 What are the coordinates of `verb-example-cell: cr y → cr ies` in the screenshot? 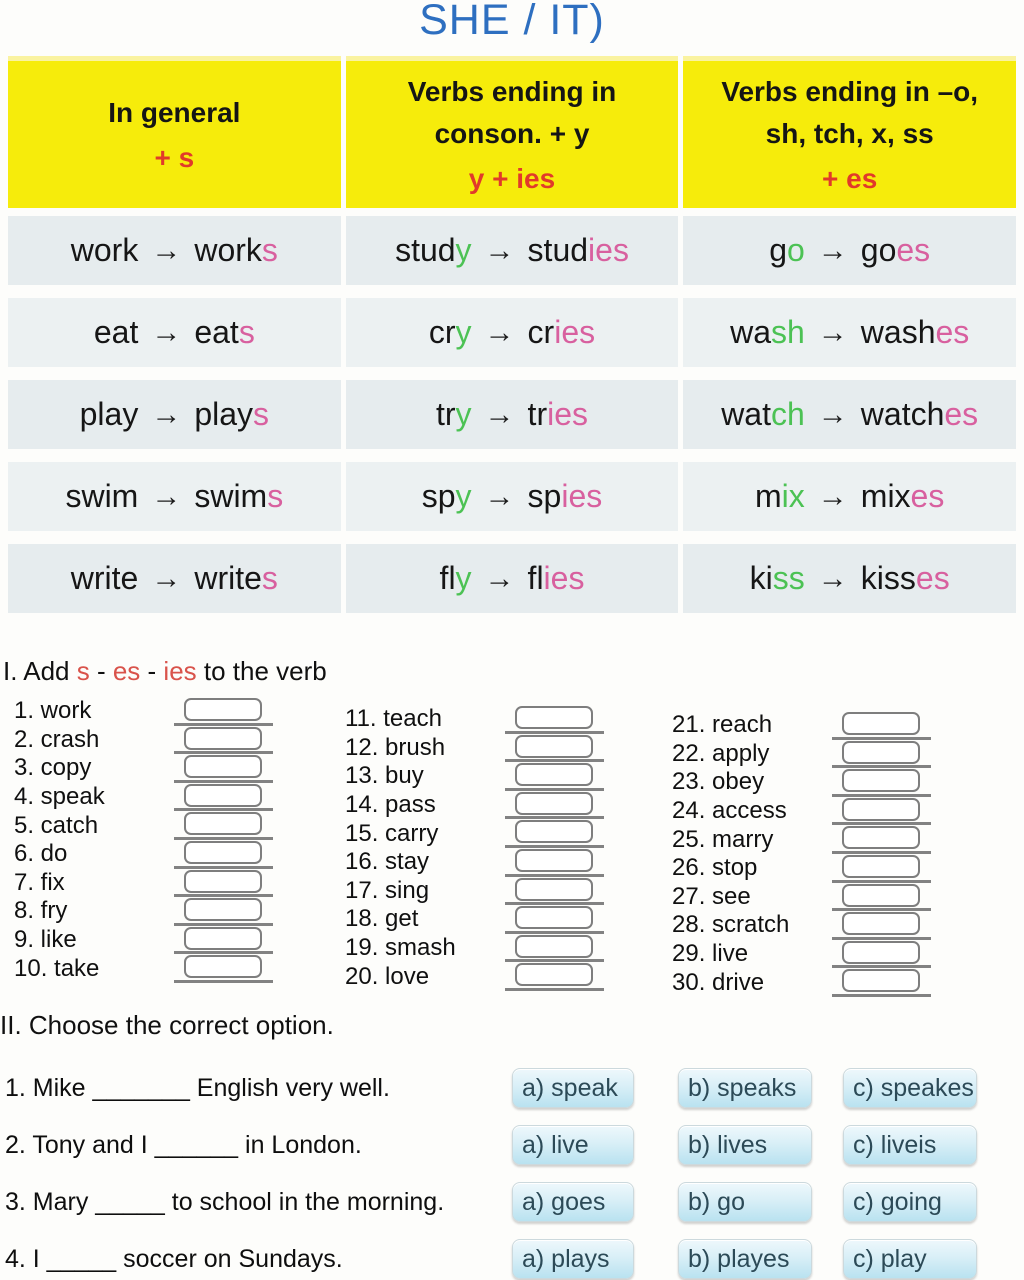 It's located at (512, 332).